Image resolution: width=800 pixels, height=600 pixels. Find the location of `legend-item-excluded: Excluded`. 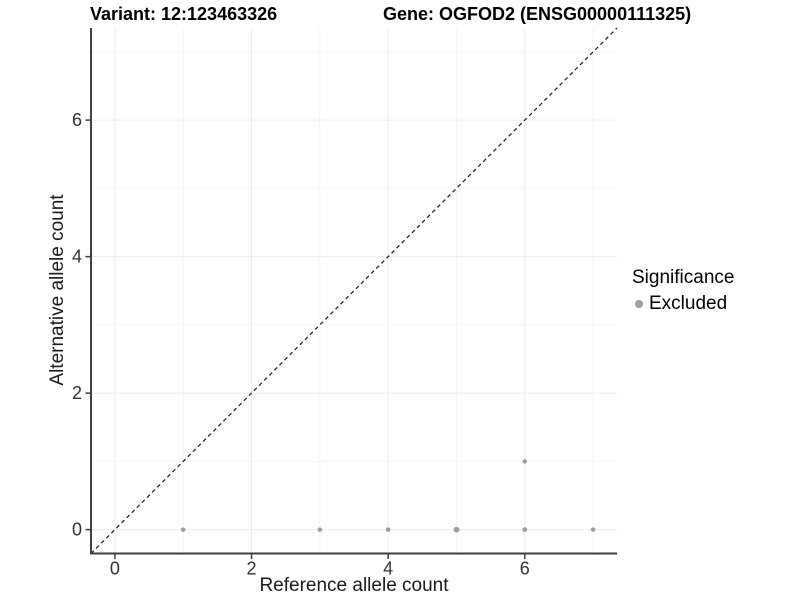

legend-item-excluded: Excluded is located at coordinates (683, 304).